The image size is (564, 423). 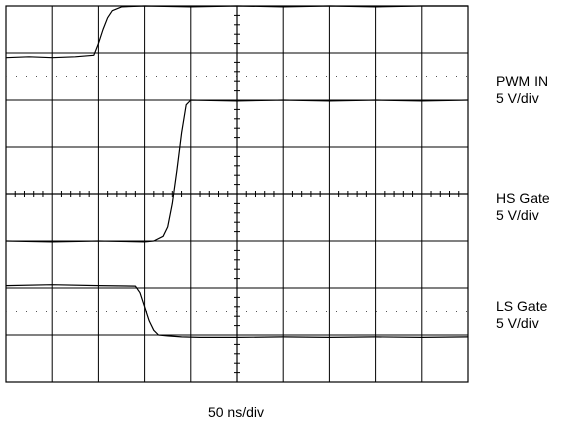 I want to click on channel-label-hs-gate: HS Gate 5 V/div, so click(x=523, y=207).